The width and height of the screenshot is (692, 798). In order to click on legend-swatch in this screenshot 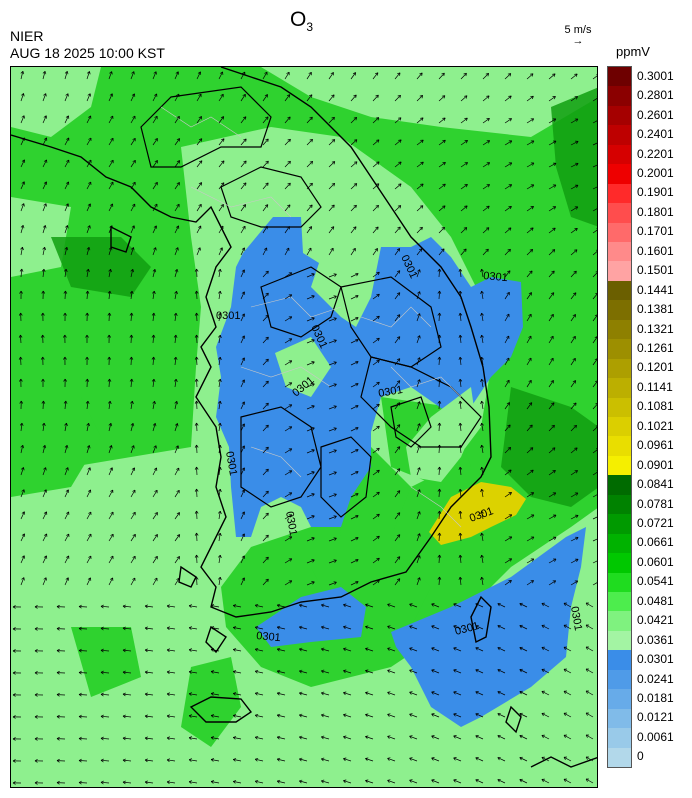, I will do `click(619, 174)`.